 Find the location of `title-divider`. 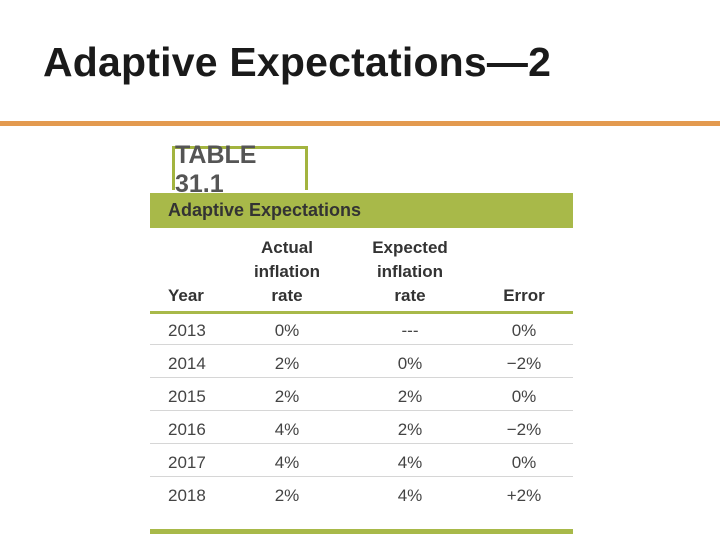

title-divider is located at coordinates (360, 123).